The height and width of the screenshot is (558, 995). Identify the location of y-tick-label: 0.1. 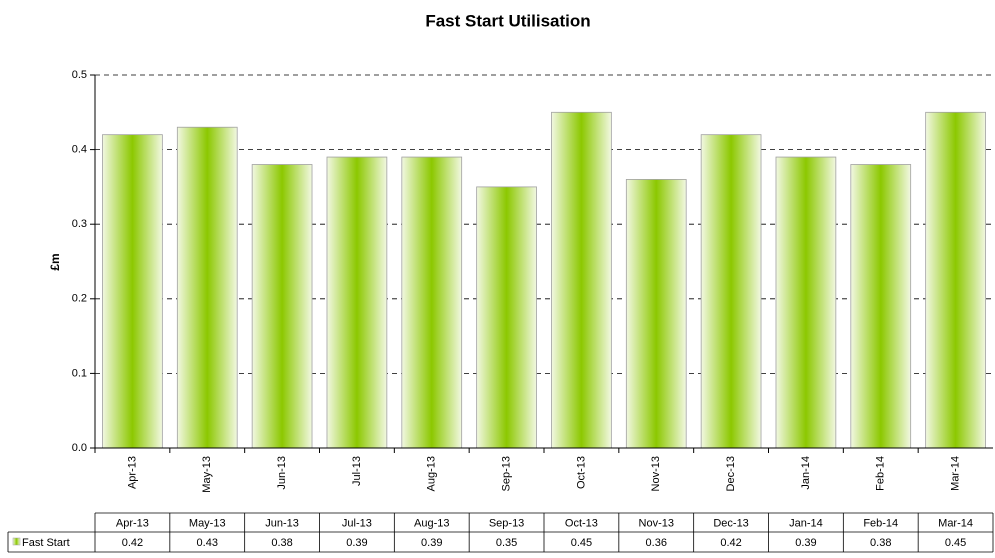
(79, 373).